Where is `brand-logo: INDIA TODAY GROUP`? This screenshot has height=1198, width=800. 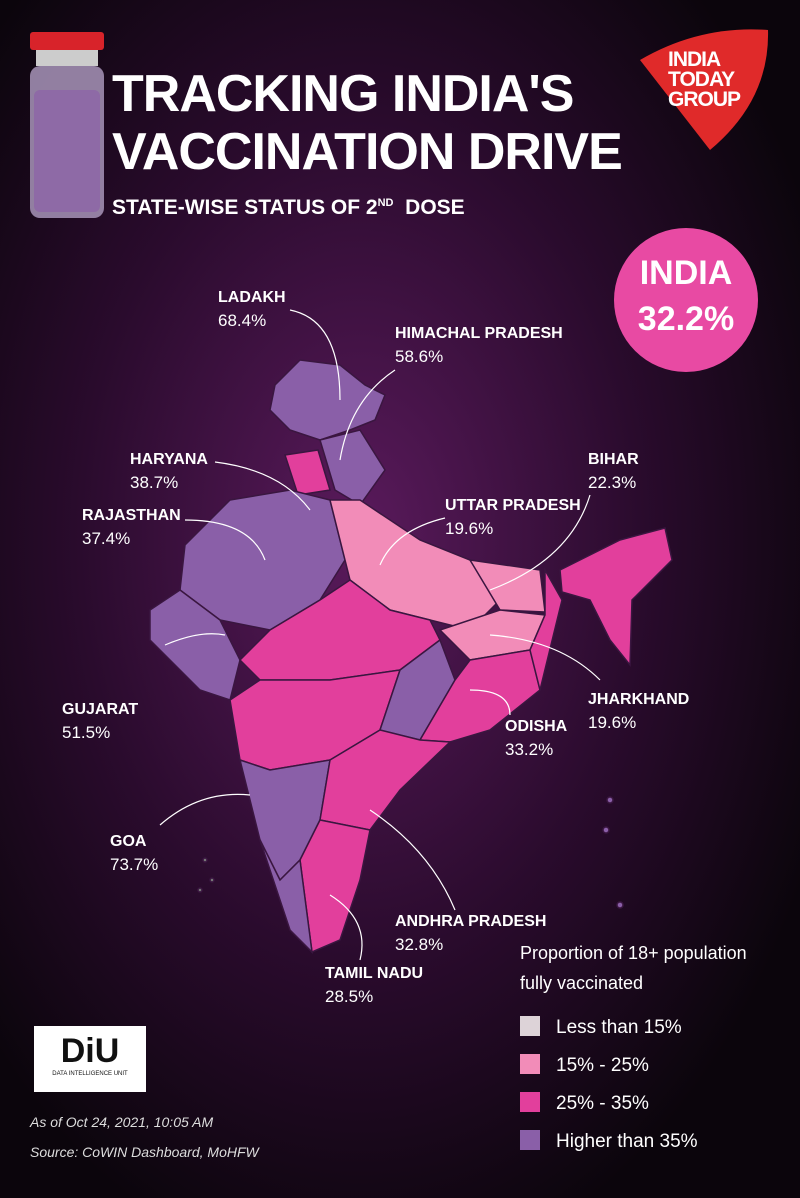 brand-logo: INDIA TODAY GROUP is located at coordinates (704, 79).